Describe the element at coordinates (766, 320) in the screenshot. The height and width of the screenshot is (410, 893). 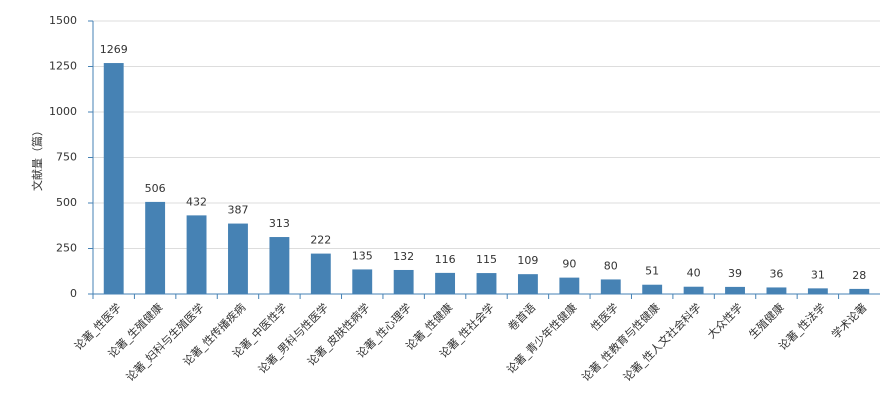
I see `x-tick-label: 生殖健康` at that location.